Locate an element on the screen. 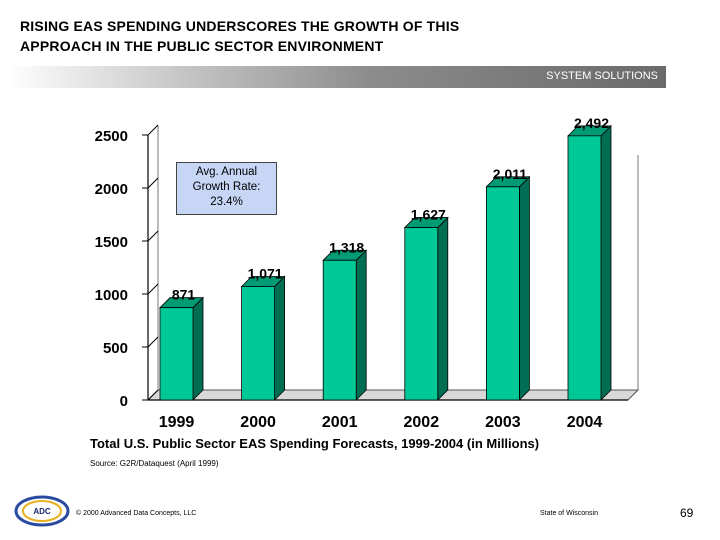 The image size is (720, 540). y-tick-label: 500 is located at coordinates (115, 348).